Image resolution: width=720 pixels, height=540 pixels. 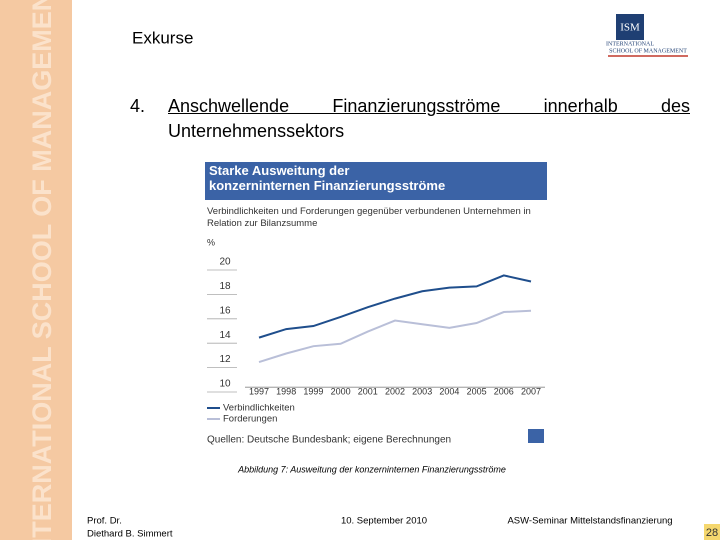 What do you see at coordinates (259, 392) in the screenshot?
I see `x-tick-label: 1997` at bounding box center [259, 392].